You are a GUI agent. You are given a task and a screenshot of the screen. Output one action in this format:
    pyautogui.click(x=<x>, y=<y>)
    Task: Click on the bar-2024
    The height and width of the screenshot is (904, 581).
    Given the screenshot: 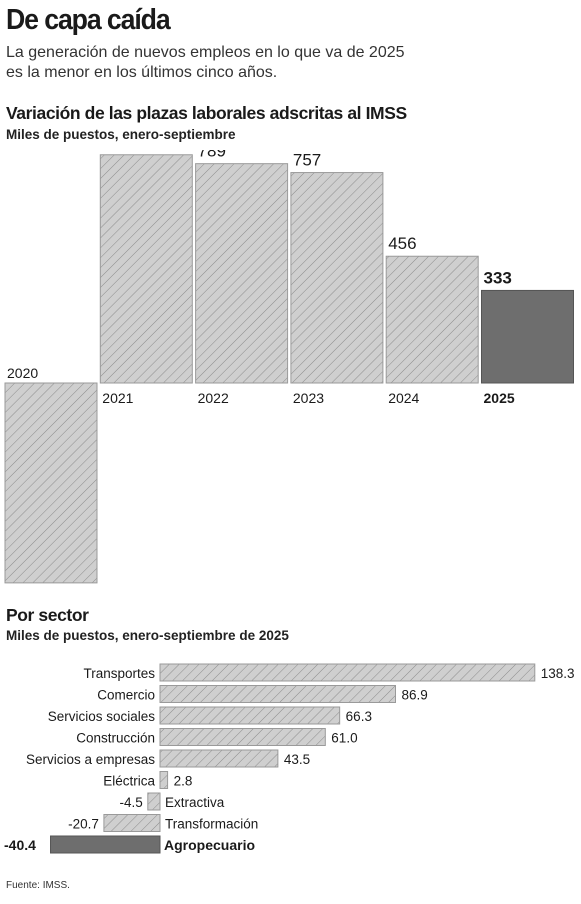 What is the action you would take?
    pyautogui.click(x=432, y=319)
    